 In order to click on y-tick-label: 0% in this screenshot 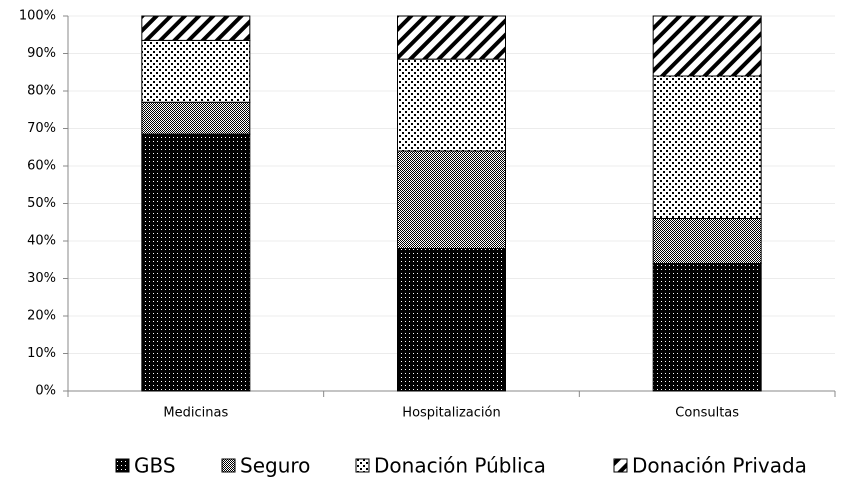, I will do `click(45, 391)`.